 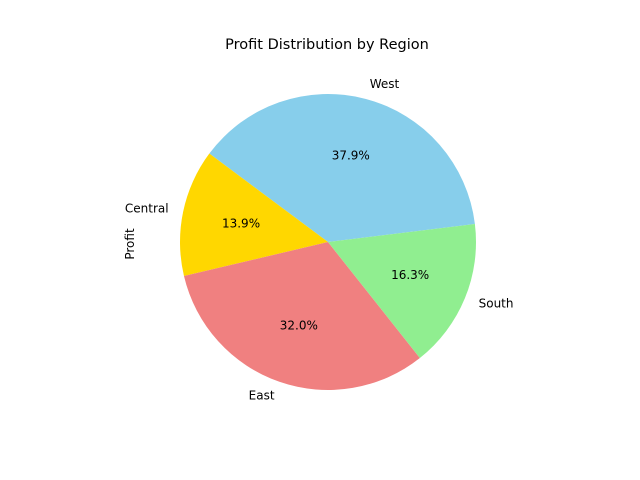 I want to click on percent-label-east: 32.0%, so click(x=299, y=325).